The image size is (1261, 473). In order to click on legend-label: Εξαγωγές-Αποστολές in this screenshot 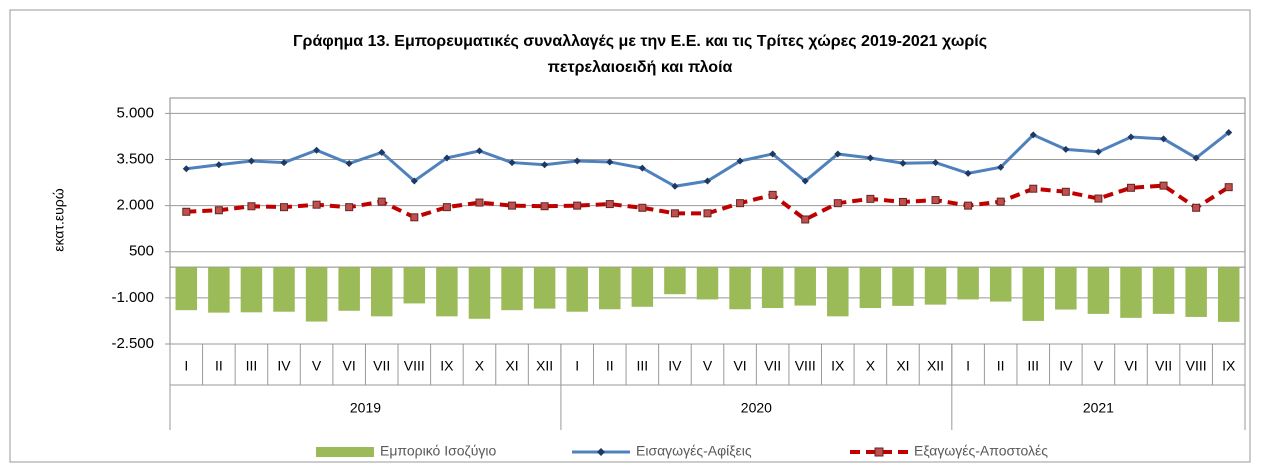, I will do `click(981, 451)`.